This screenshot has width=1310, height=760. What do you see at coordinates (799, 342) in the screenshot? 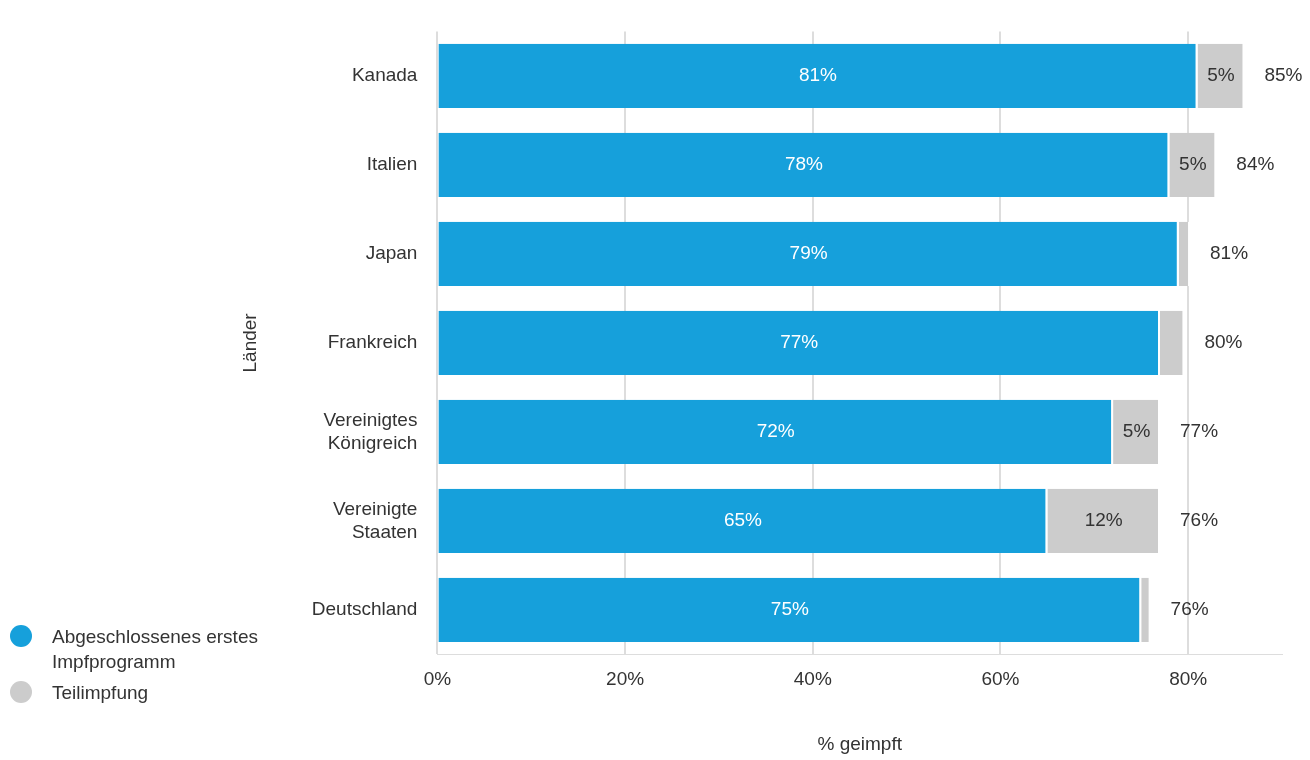
I see `data-label: 77%` at bounding box center [799, 342].